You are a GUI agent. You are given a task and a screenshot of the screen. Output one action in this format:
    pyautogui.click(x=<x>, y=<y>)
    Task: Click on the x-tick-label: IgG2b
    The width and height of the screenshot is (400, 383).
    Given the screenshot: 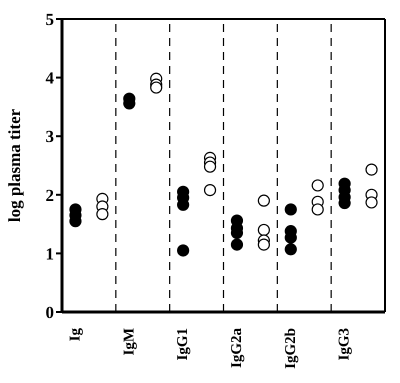 What is the action you would take?
    pyautogui.click(x=290, y=348)
    